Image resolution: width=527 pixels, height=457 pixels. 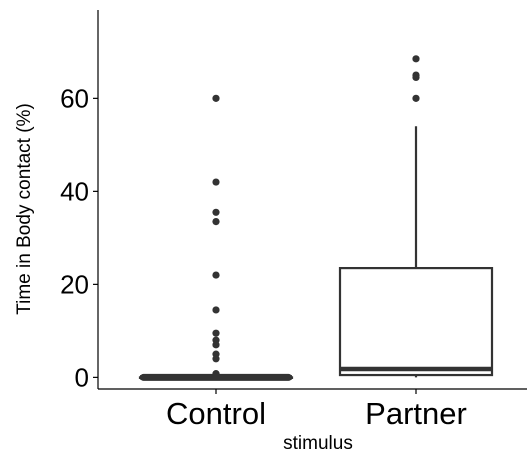 What do you see at coordinates (82, 377) in the screenshot?
I see `y-tick-label: 0` at bounding box center [82, 377].